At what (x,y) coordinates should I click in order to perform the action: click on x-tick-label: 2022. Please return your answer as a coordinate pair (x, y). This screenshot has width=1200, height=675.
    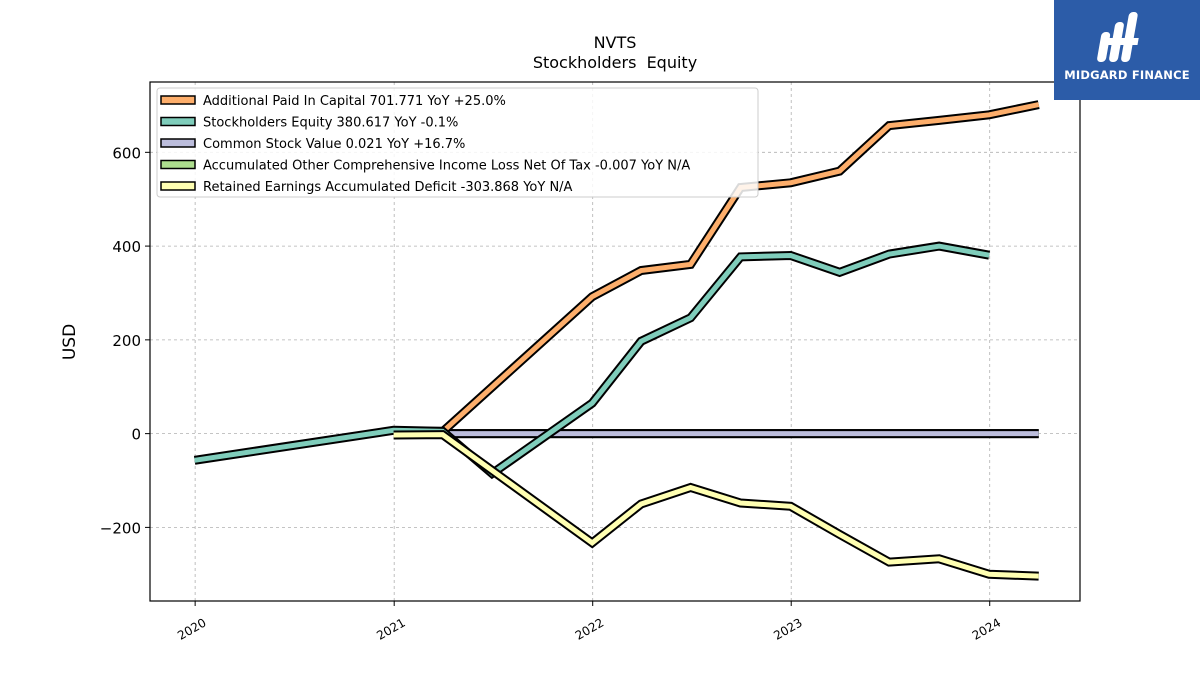
    Looking at the image, I should click on (589, 628).